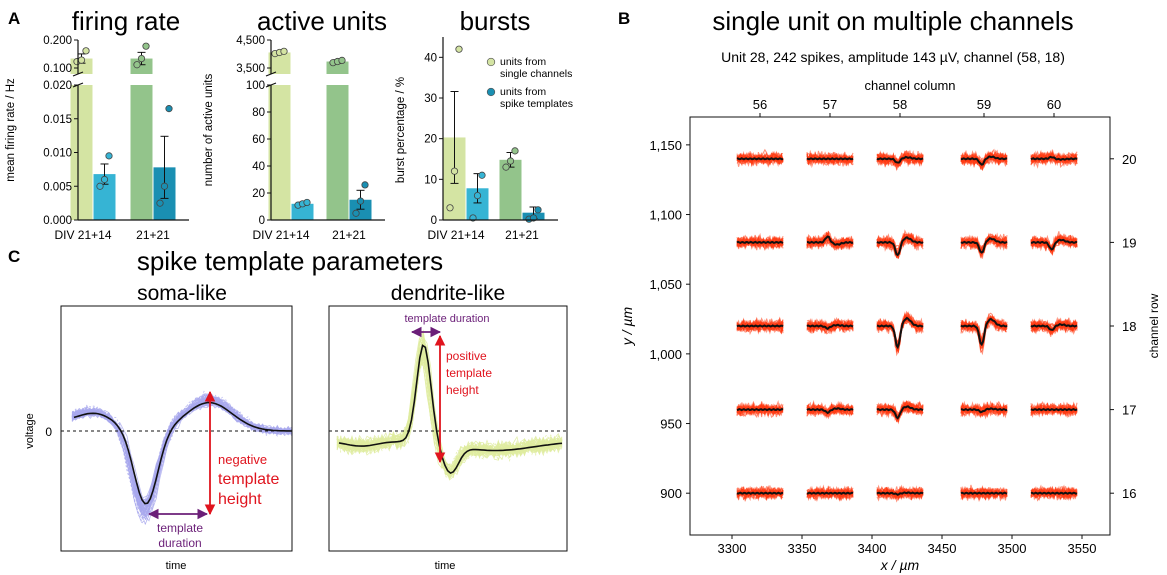 This screenshot has width=1167, height=575. What do you see at coordinates (491, 92) in the screenshot?
I see `legend-marker-template` at bounding box center [491, 92].